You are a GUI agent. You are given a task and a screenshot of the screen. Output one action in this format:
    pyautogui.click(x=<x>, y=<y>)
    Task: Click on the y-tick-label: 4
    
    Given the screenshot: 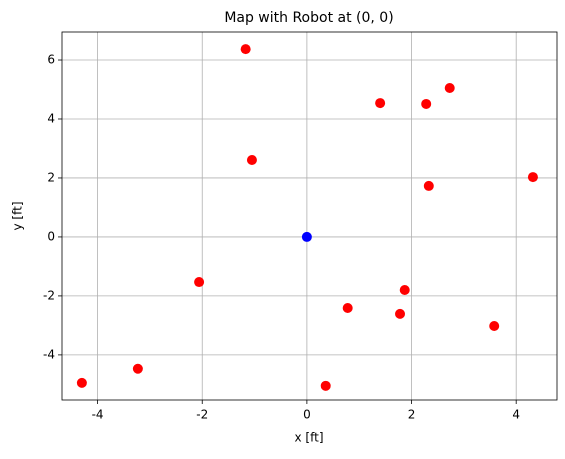 What is the action you would take?
    pyautogui.click(x=51, y=118)
    